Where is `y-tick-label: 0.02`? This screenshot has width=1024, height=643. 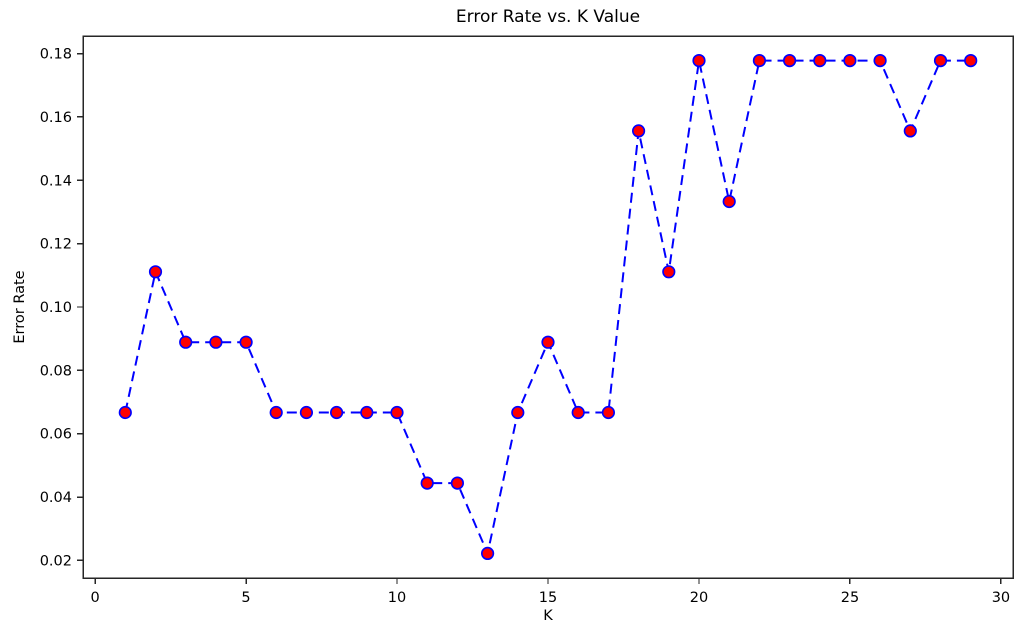 y-tick-label: 0.02 is located at coordinates (56, 561).